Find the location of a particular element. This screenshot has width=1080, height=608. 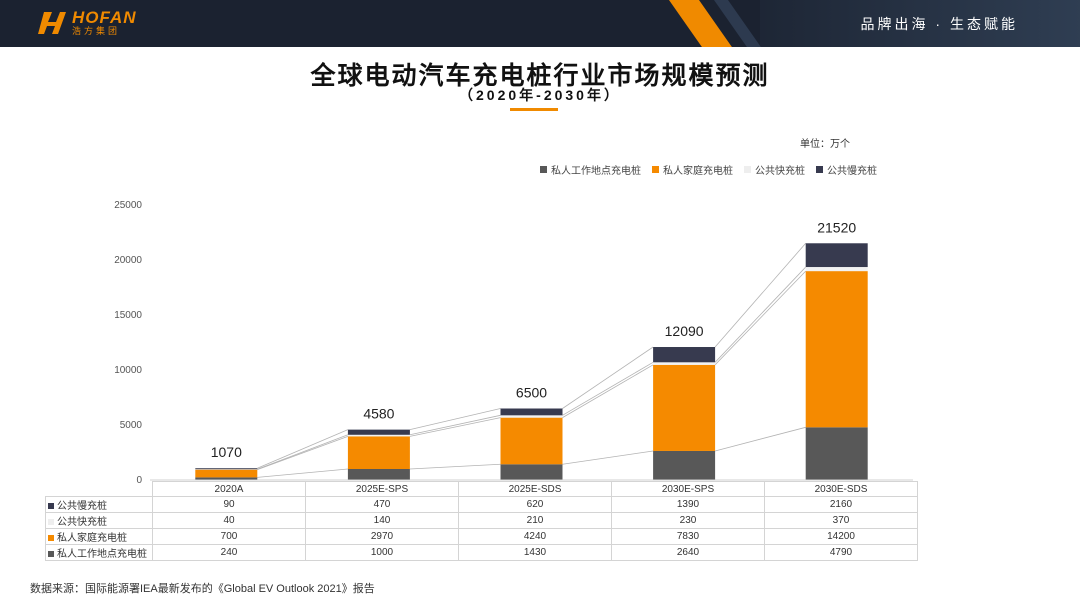

table-row-label: 公共快充桩 is located at coordinates (99, 520).